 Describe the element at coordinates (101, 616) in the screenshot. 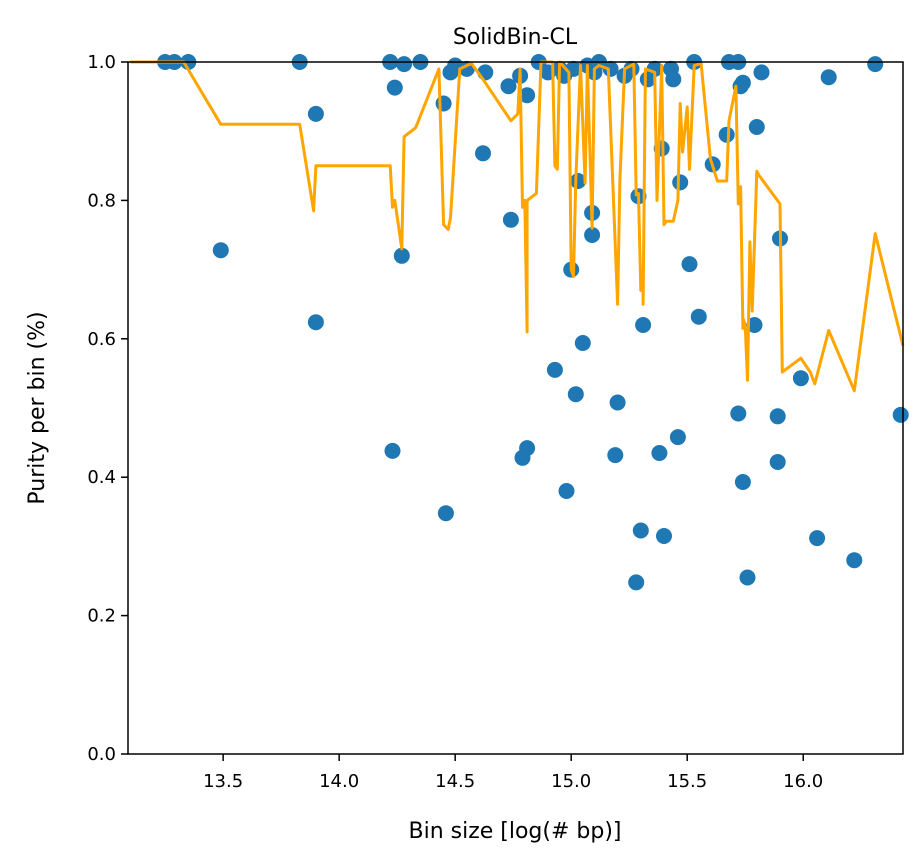

I see `y-tick-label: 0.2` at that location.